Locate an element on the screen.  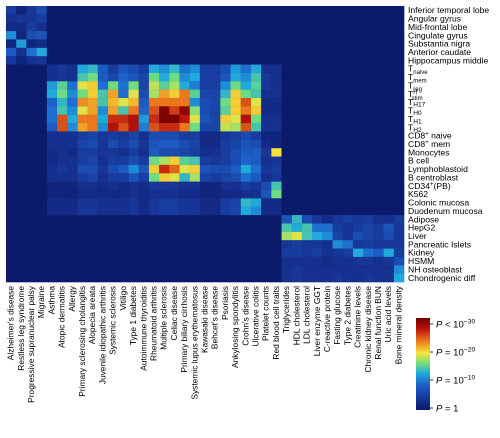
legend-colorbar is located at coordinates (423, 364).